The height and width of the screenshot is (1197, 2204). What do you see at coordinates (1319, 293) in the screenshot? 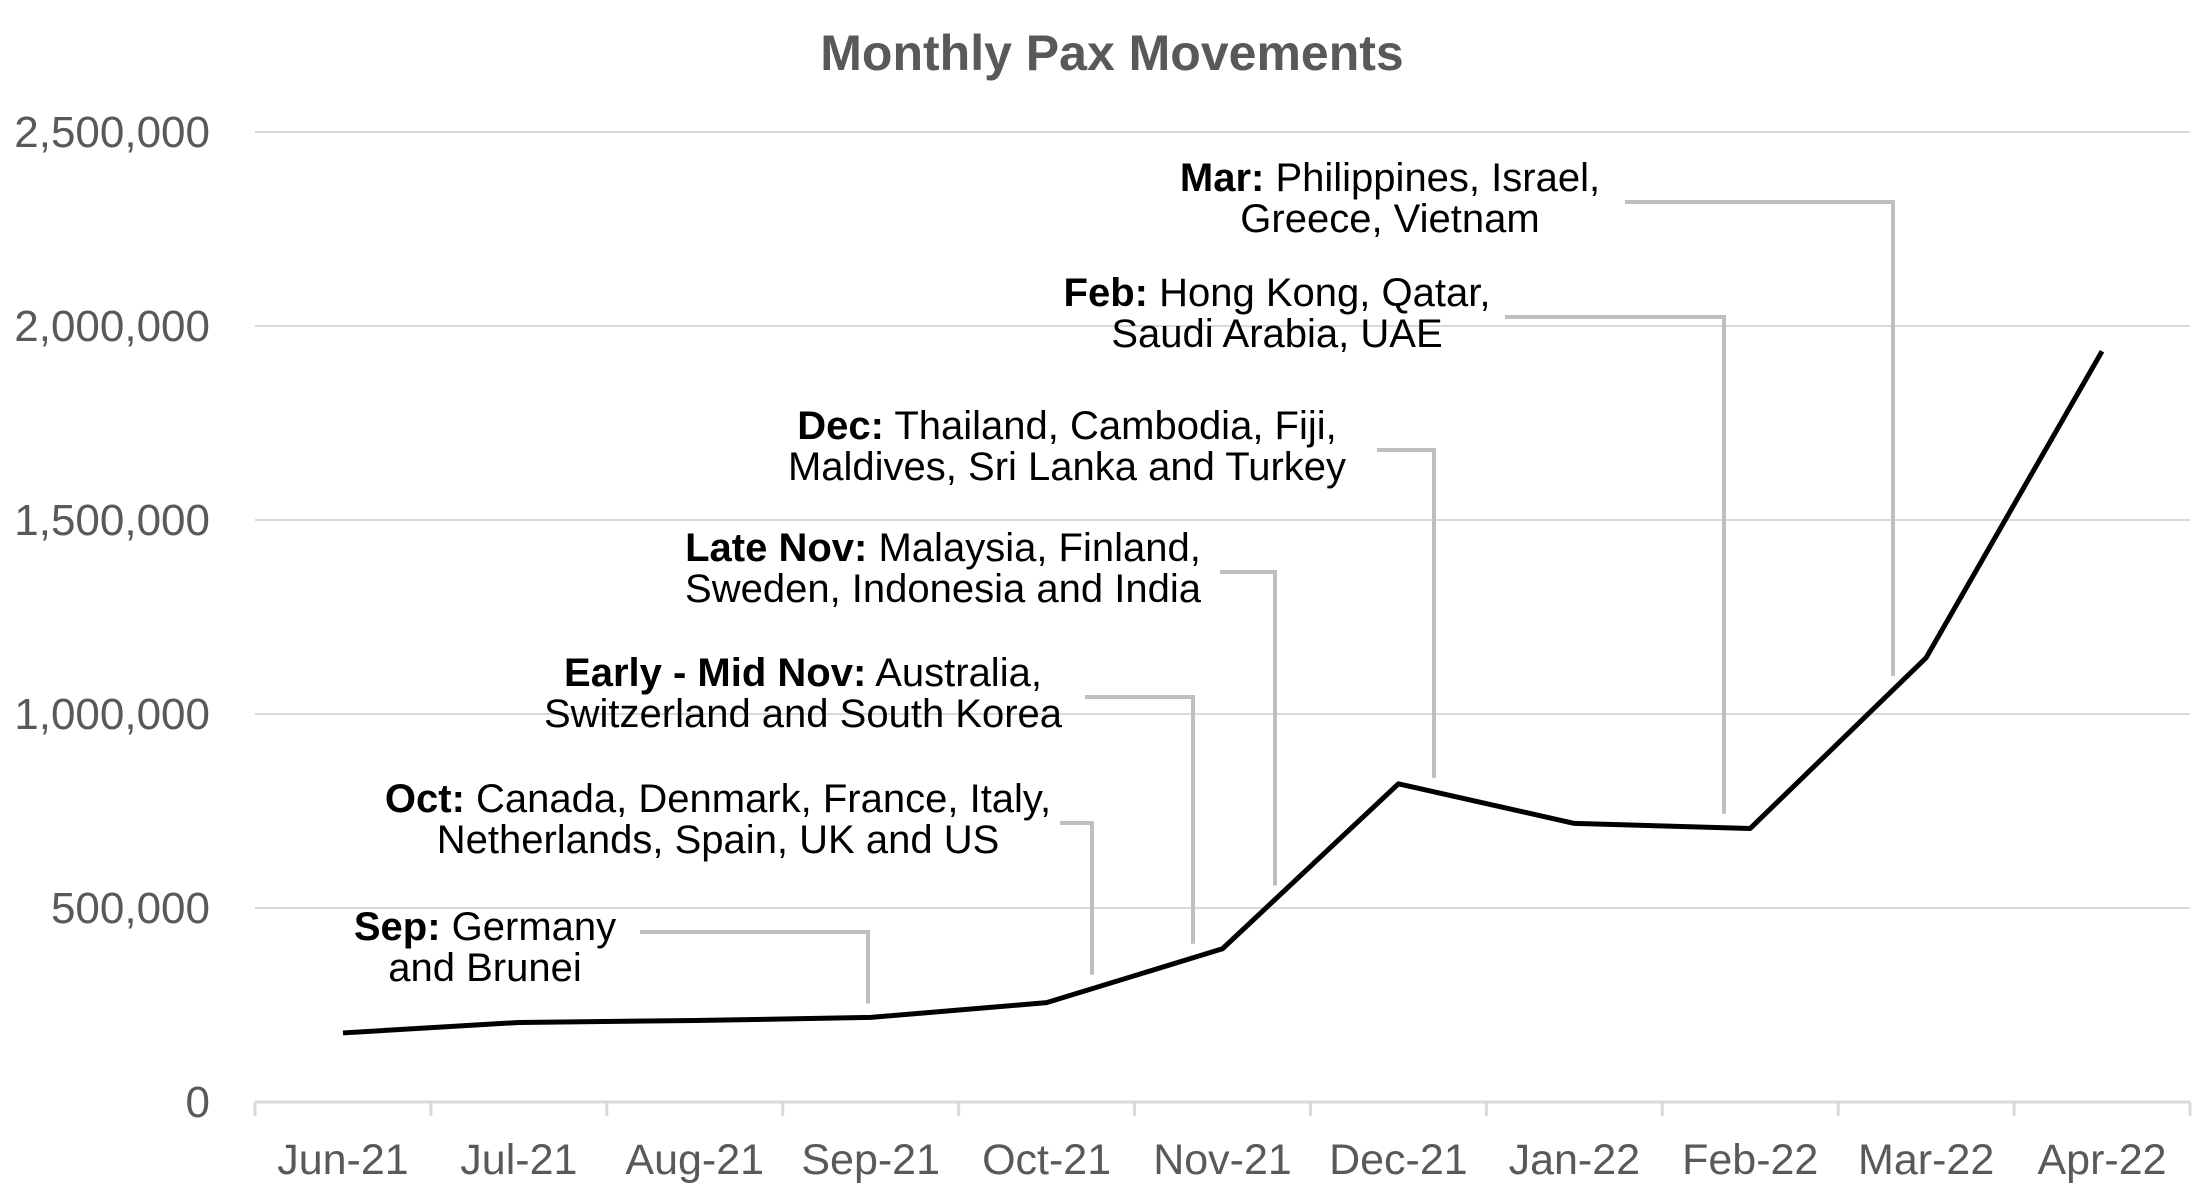
I see `annotation-countries: Hong Kong, Qatar,` at bounding box center [1319, 293].